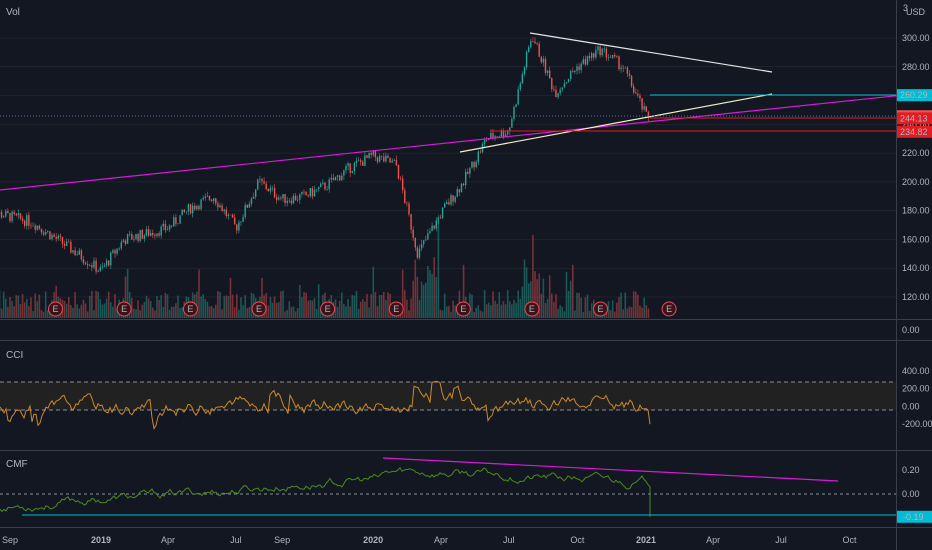  Describe the element at coordinates (917, 397) in the screenshot. I see `cci-axis: 400.00 200.00 0.00 -200.00` at that location.